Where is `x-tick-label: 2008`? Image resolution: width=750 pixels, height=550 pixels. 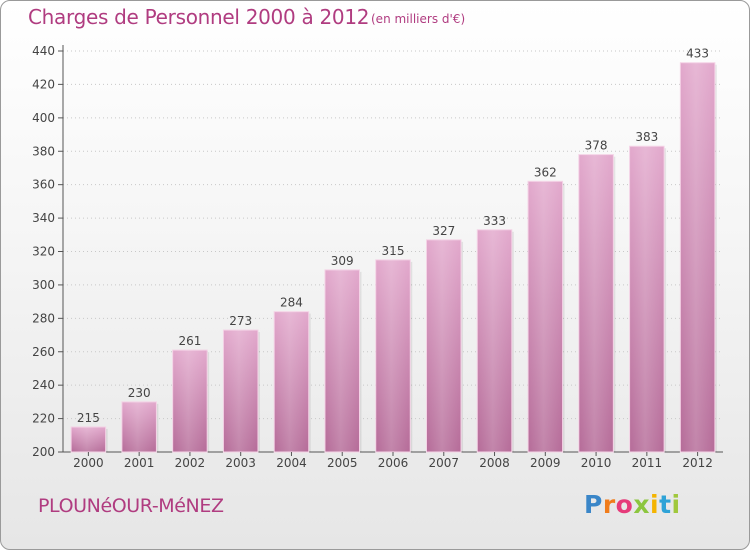 x-tick-label: 2008 is located at coordinates (494, 463).